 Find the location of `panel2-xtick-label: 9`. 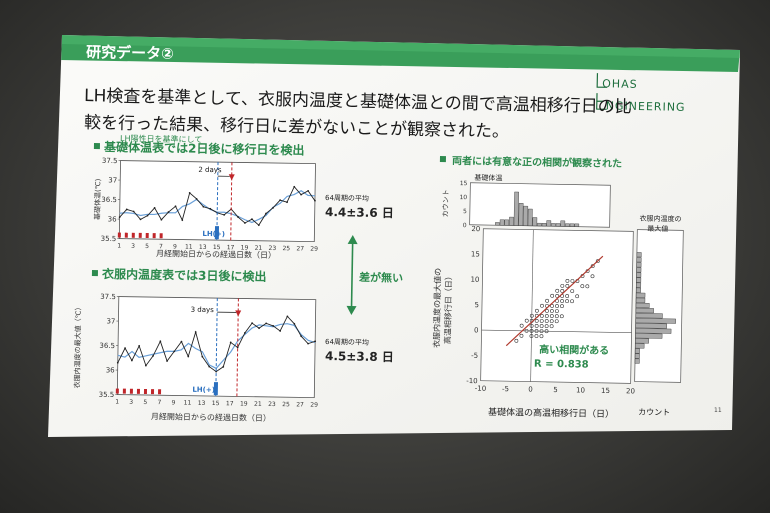

panel2-xtick-label: 9 is located at coordinates (173, 402).